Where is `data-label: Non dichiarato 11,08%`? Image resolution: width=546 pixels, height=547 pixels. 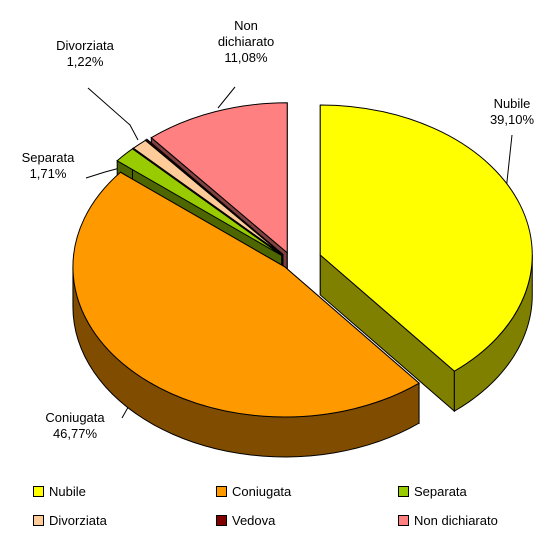
data-label: Non dichiarato 11,08% is located at coordinates (246, 42).